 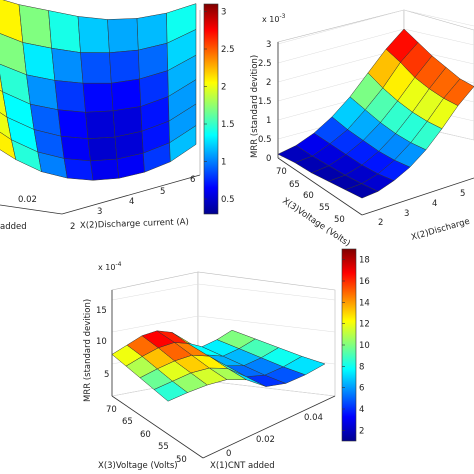 What do you see at coordinates (268, 159) in the screenshot?
I see `z-tick-label: 0` at bounding box center [268, 159].